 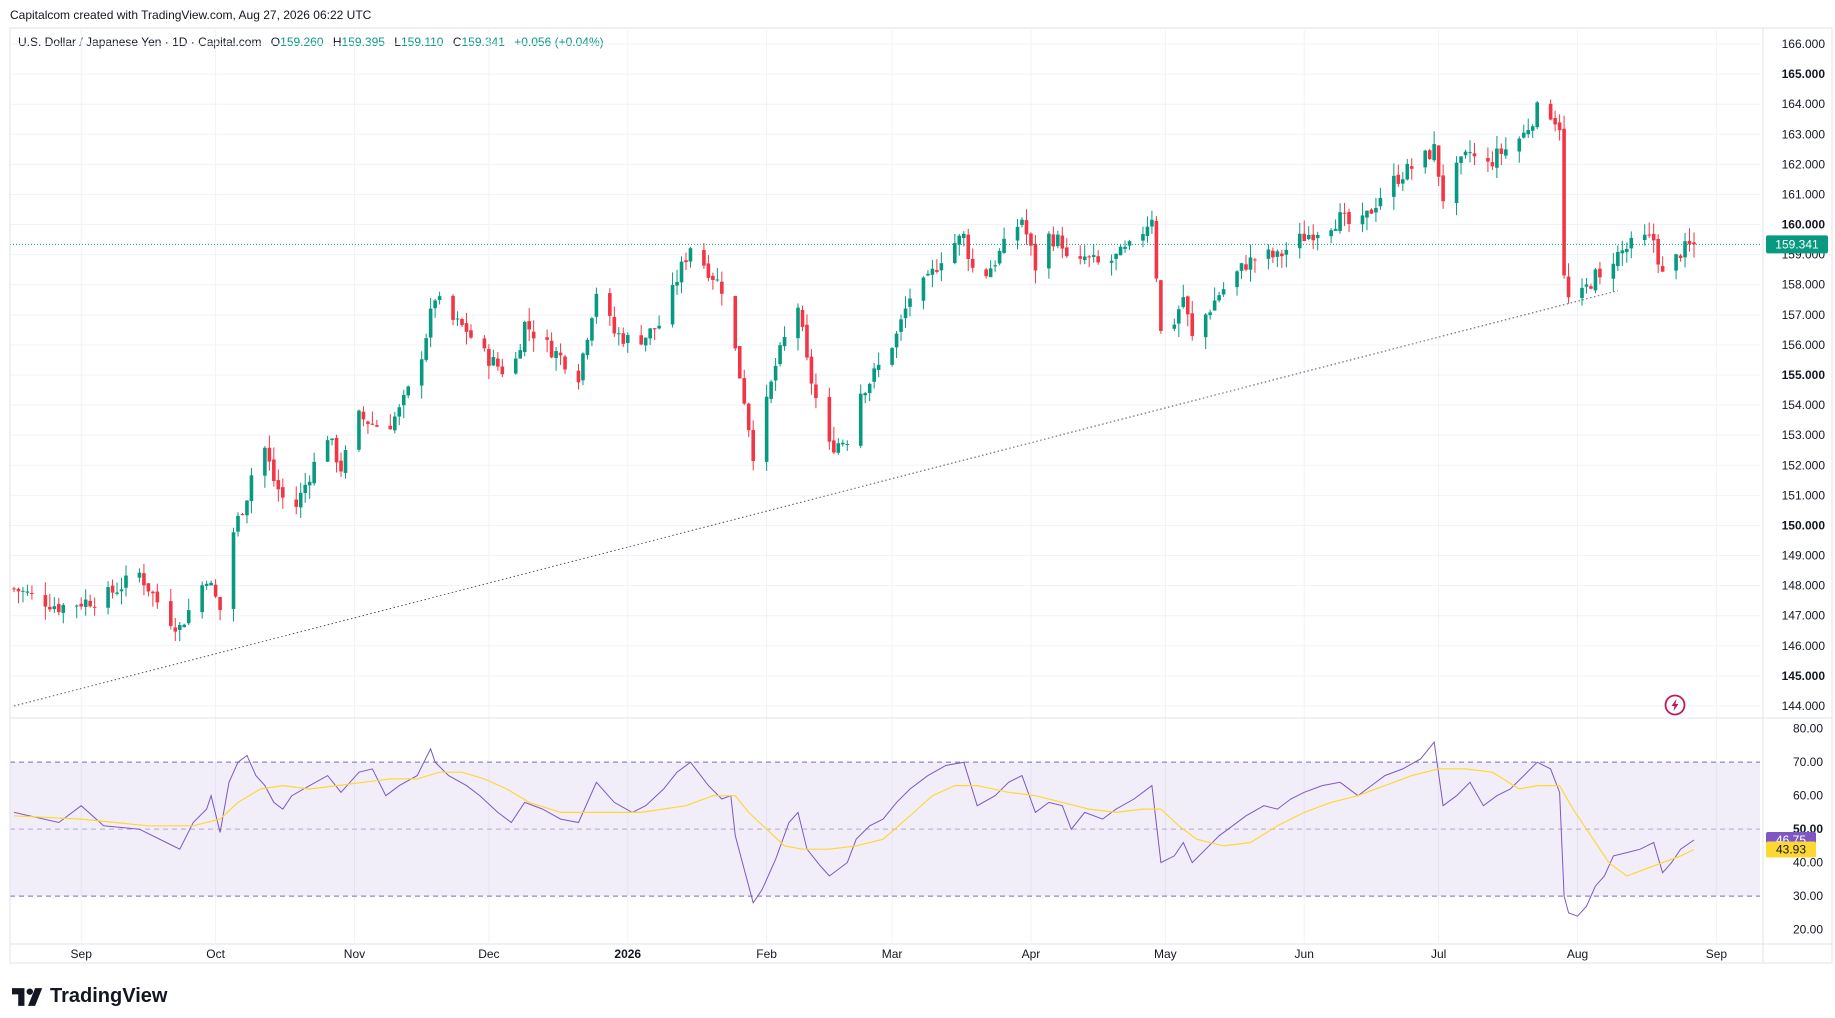 I want to click on tradingview-mark-icon, so click(x=27, y=996).